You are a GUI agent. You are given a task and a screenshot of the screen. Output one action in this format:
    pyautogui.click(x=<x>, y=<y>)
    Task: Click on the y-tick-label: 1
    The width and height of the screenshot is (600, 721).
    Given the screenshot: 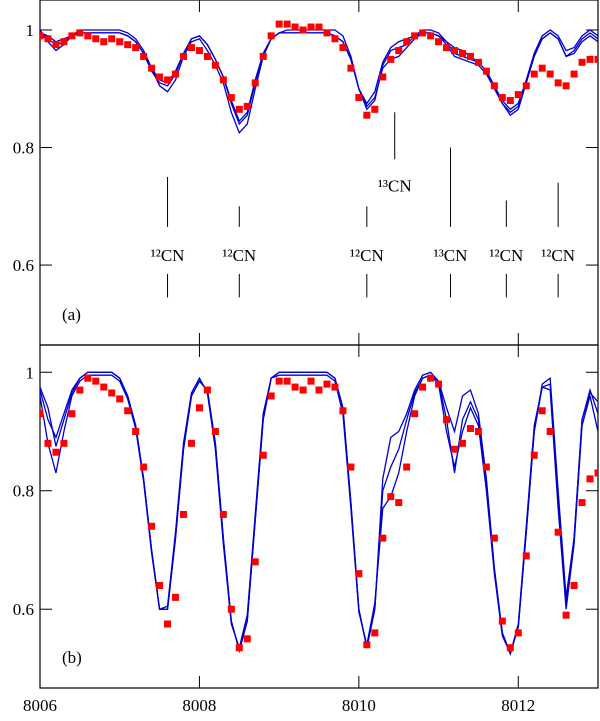 What is the action you would take?
    pyautogui.click(x=30, y=372)
    